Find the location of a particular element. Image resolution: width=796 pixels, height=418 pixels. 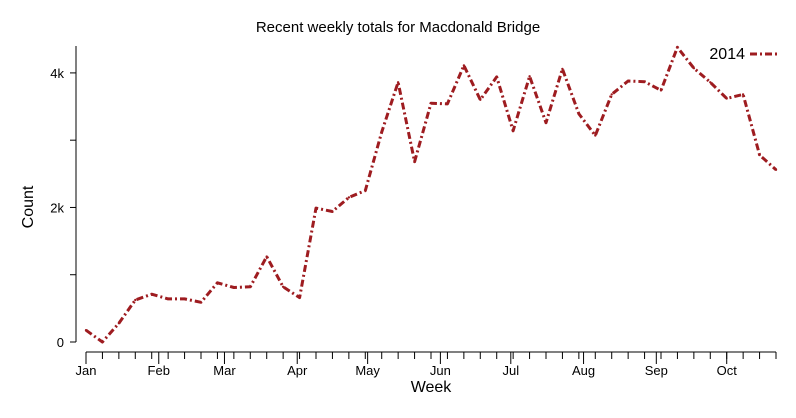

x-tick-label: Aug is located at coordinates (583, 370).